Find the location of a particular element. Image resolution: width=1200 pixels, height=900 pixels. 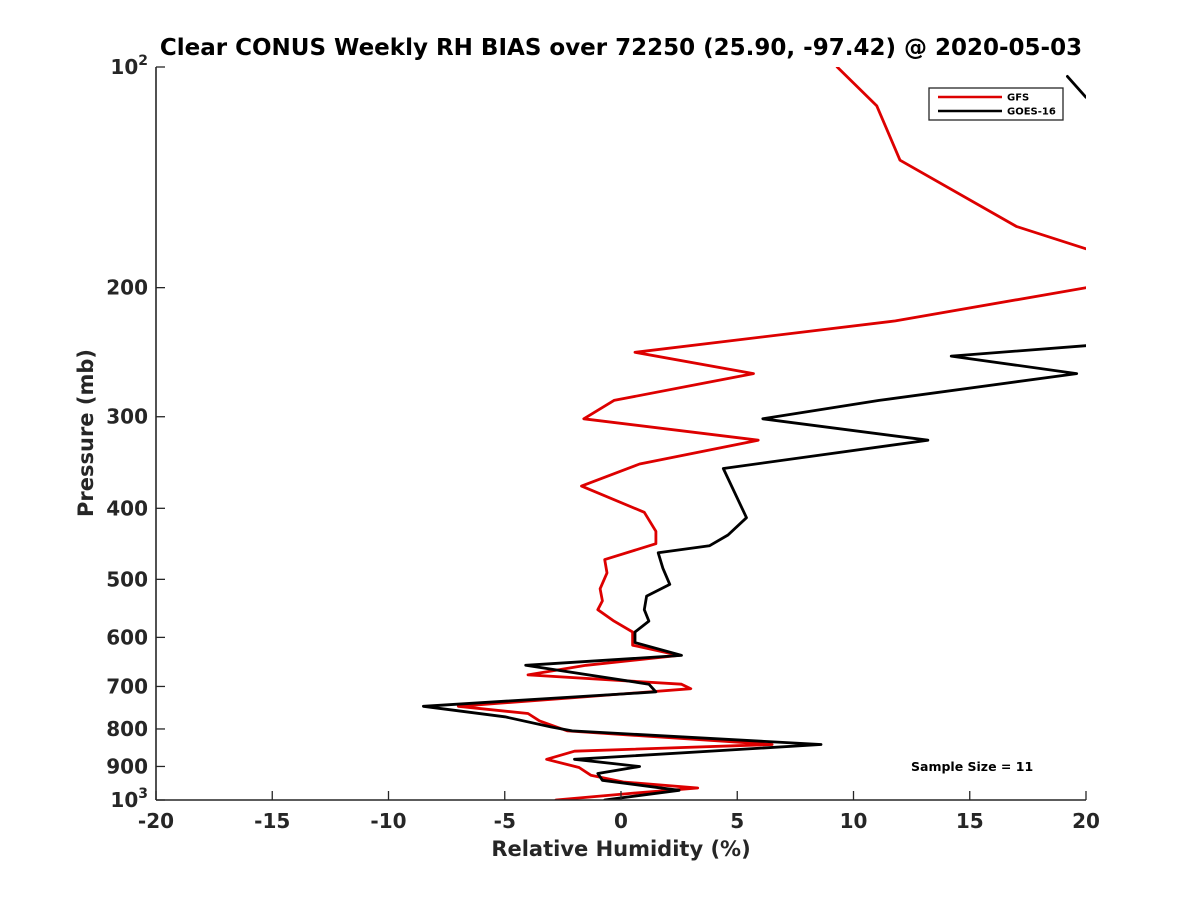

legend: GFS GOES-16 is located at coordinates (996, 104).